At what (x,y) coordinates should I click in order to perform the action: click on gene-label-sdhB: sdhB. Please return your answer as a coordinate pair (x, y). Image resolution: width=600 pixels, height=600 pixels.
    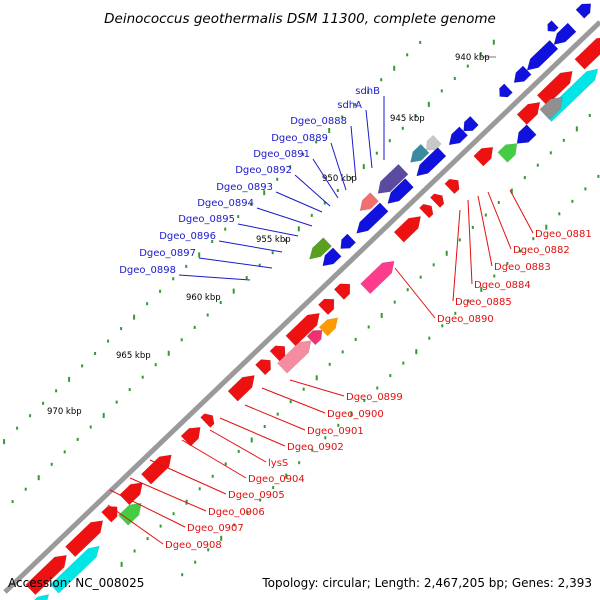
    Looking at the image, I should click on (367, 91).